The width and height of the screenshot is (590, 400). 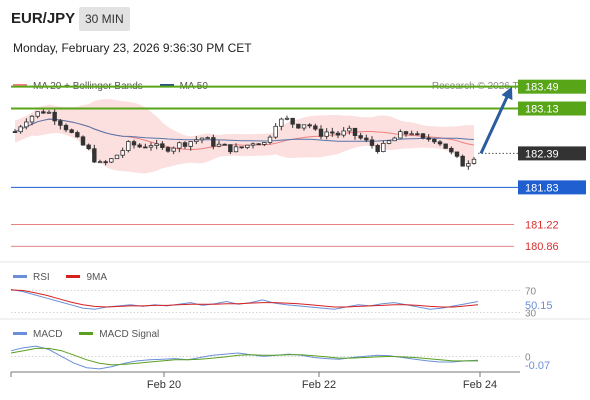 What do you see at coordinates (166, 85) in the screenshot?
I see `ma50-swatch` at bounding box center [166, 85].